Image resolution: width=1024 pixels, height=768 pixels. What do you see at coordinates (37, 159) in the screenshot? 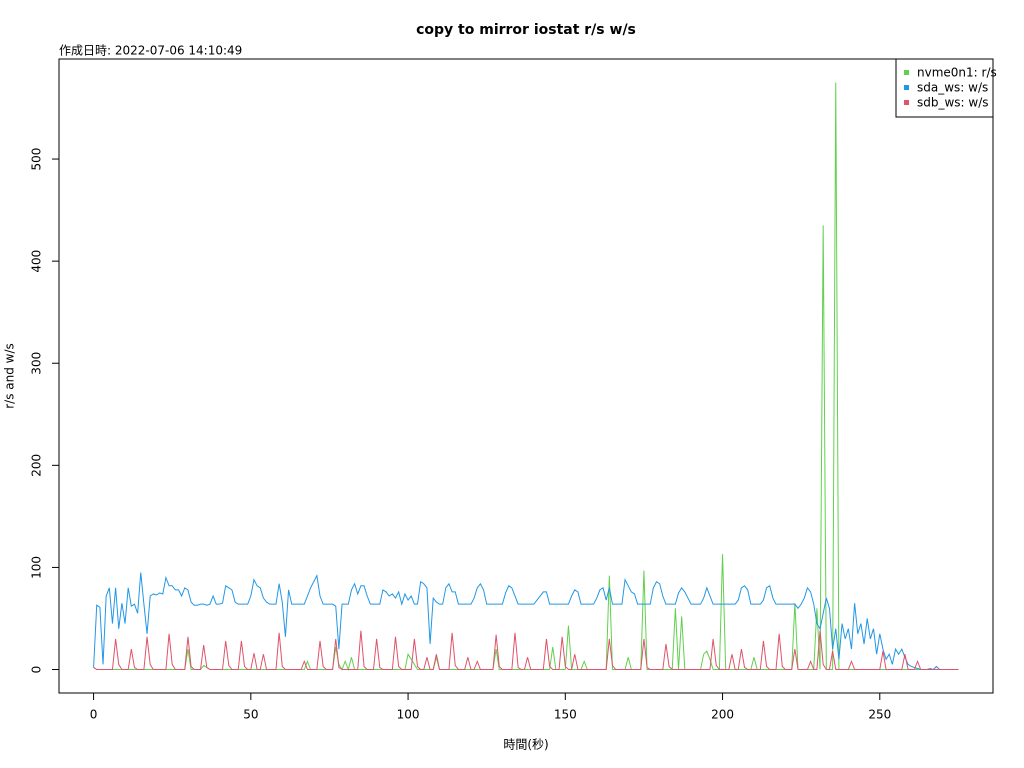
I see `y-tick-label: 500` at bounding box center [37, 159].